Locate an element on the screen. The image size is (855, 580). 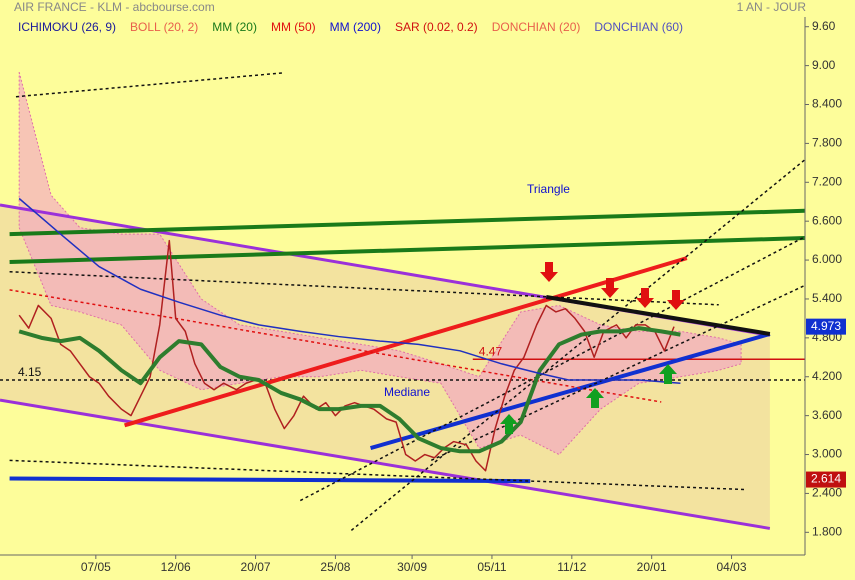
y-tick-label: 9.60 is located at coordinates (824, 26).